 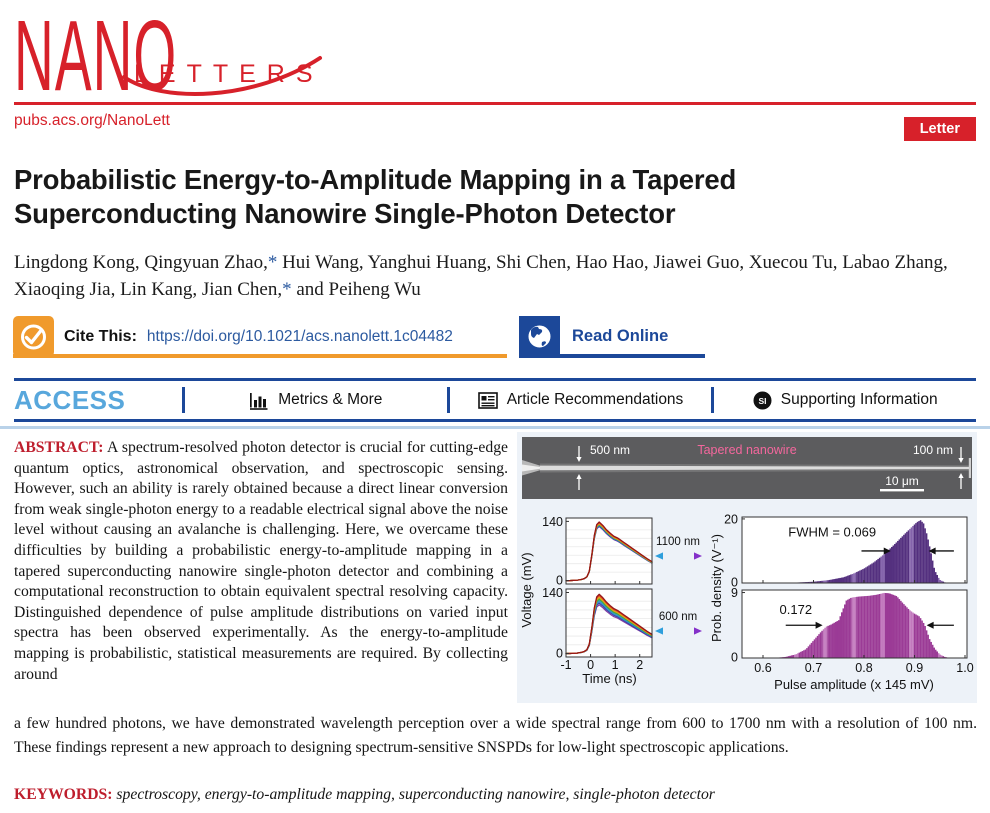 What do you see at coordinates (565, 665) in the screenshot?
I see `svg-text: -1` at bounding box center [565, 665].